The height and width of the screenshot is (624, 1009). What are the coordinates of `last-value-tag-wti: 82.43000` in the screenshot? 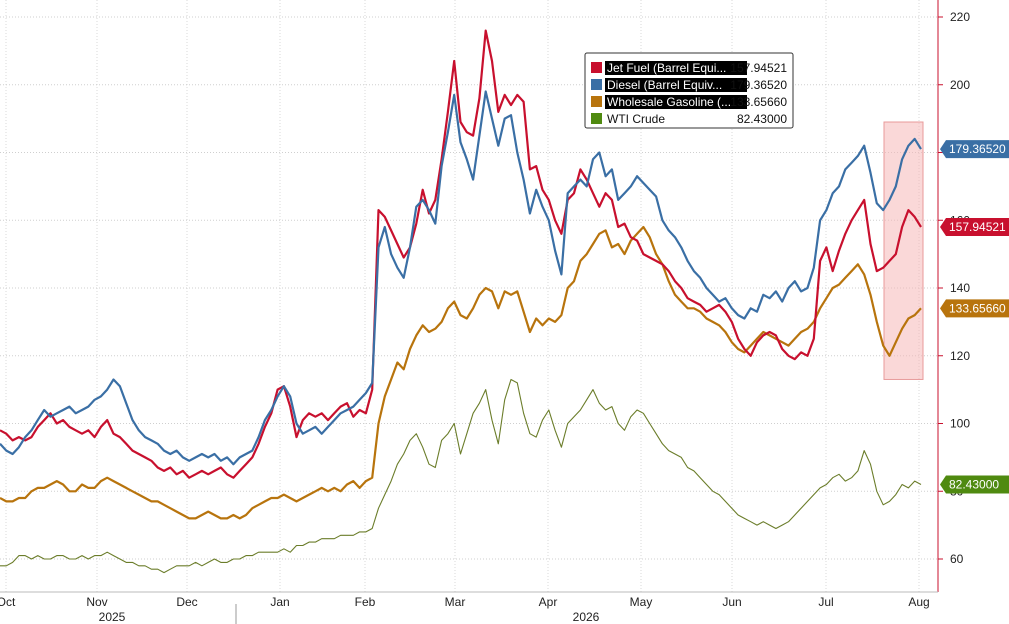 It's located at (974, 484).